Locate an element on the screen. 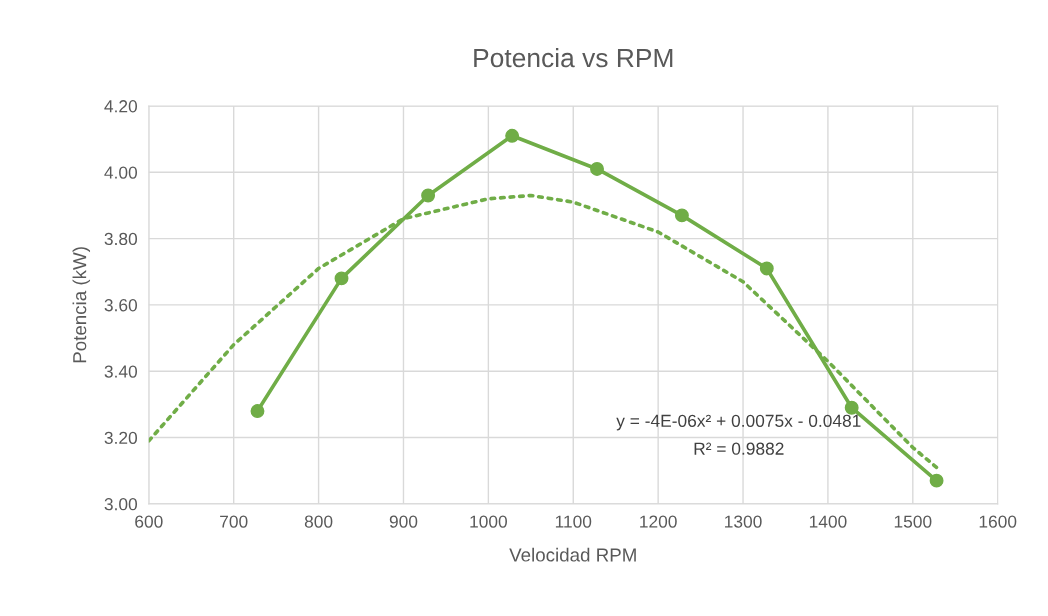 Image resolution: width=1048 pixels, height=616 pixels. y-tick-label: 3.00 is located at coordinates (121, 504).